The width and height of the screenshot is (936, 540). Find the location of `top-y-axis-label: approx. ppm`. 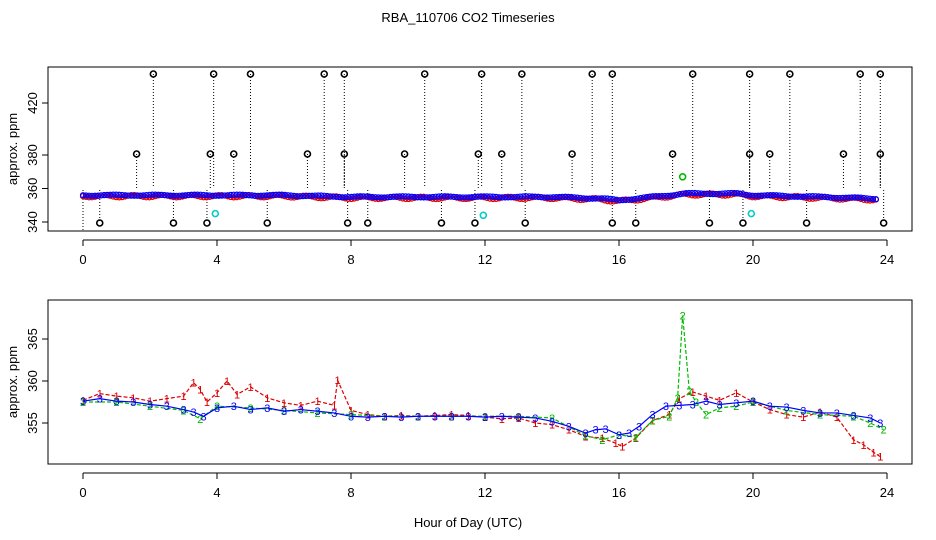

top-y-axis-label: approx. ppm is located at coordinates (12, 149).